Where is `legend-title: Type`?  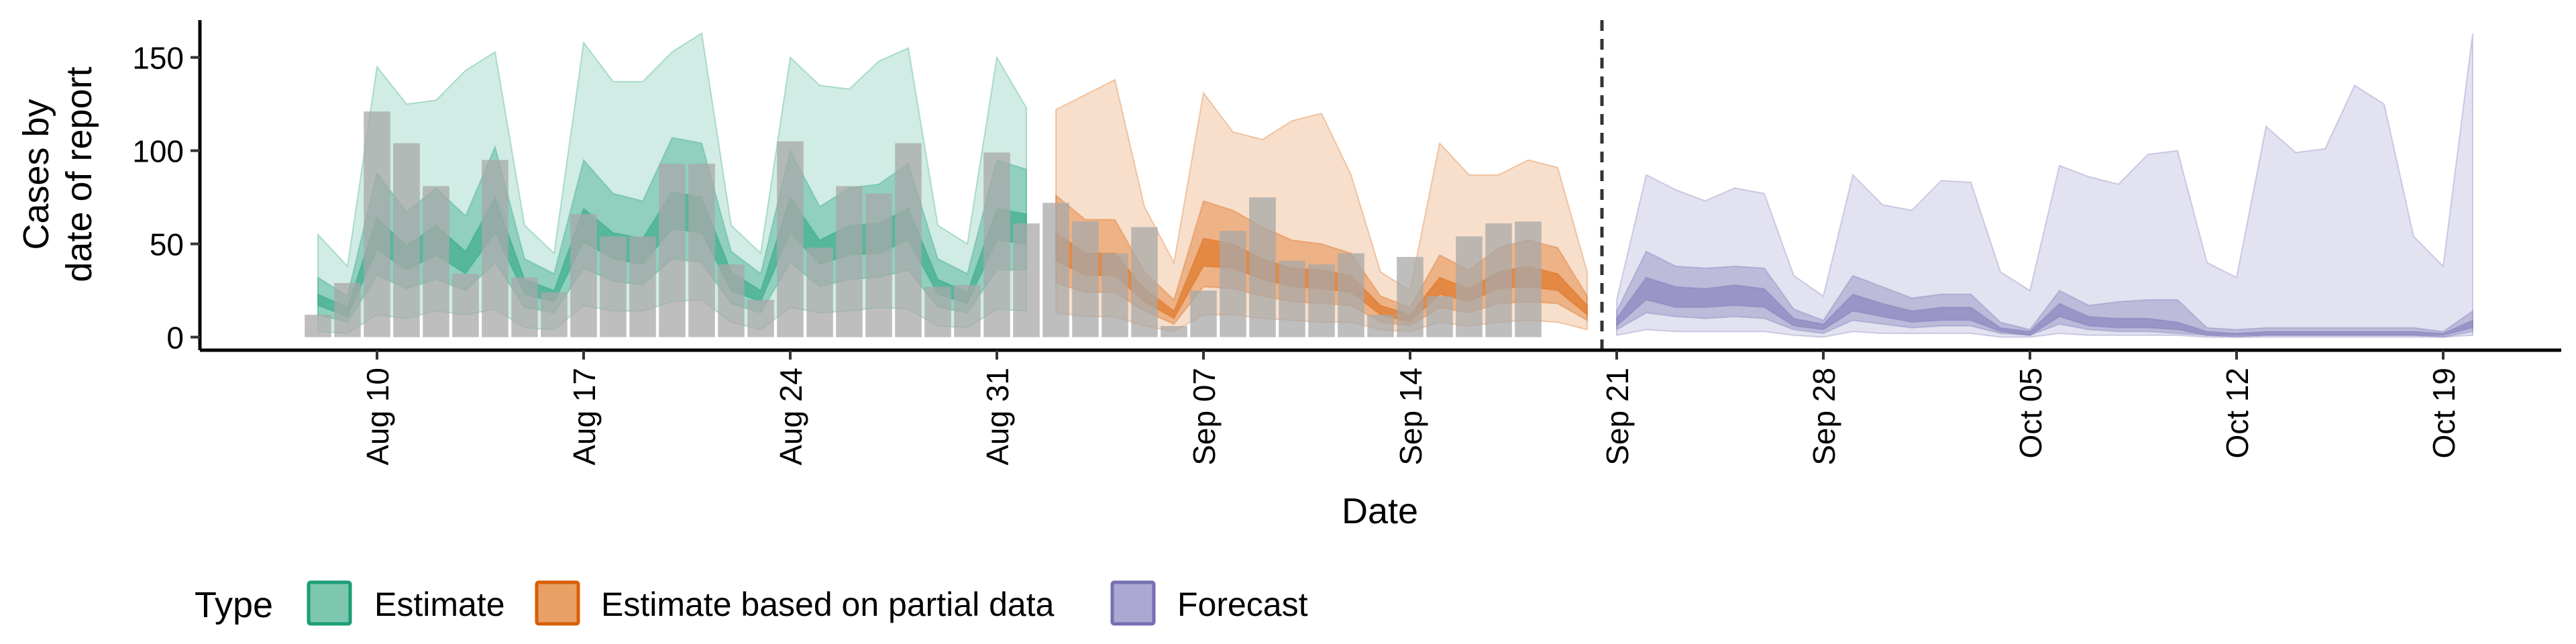 legend-title: Type is located at coordinates (234, 605).